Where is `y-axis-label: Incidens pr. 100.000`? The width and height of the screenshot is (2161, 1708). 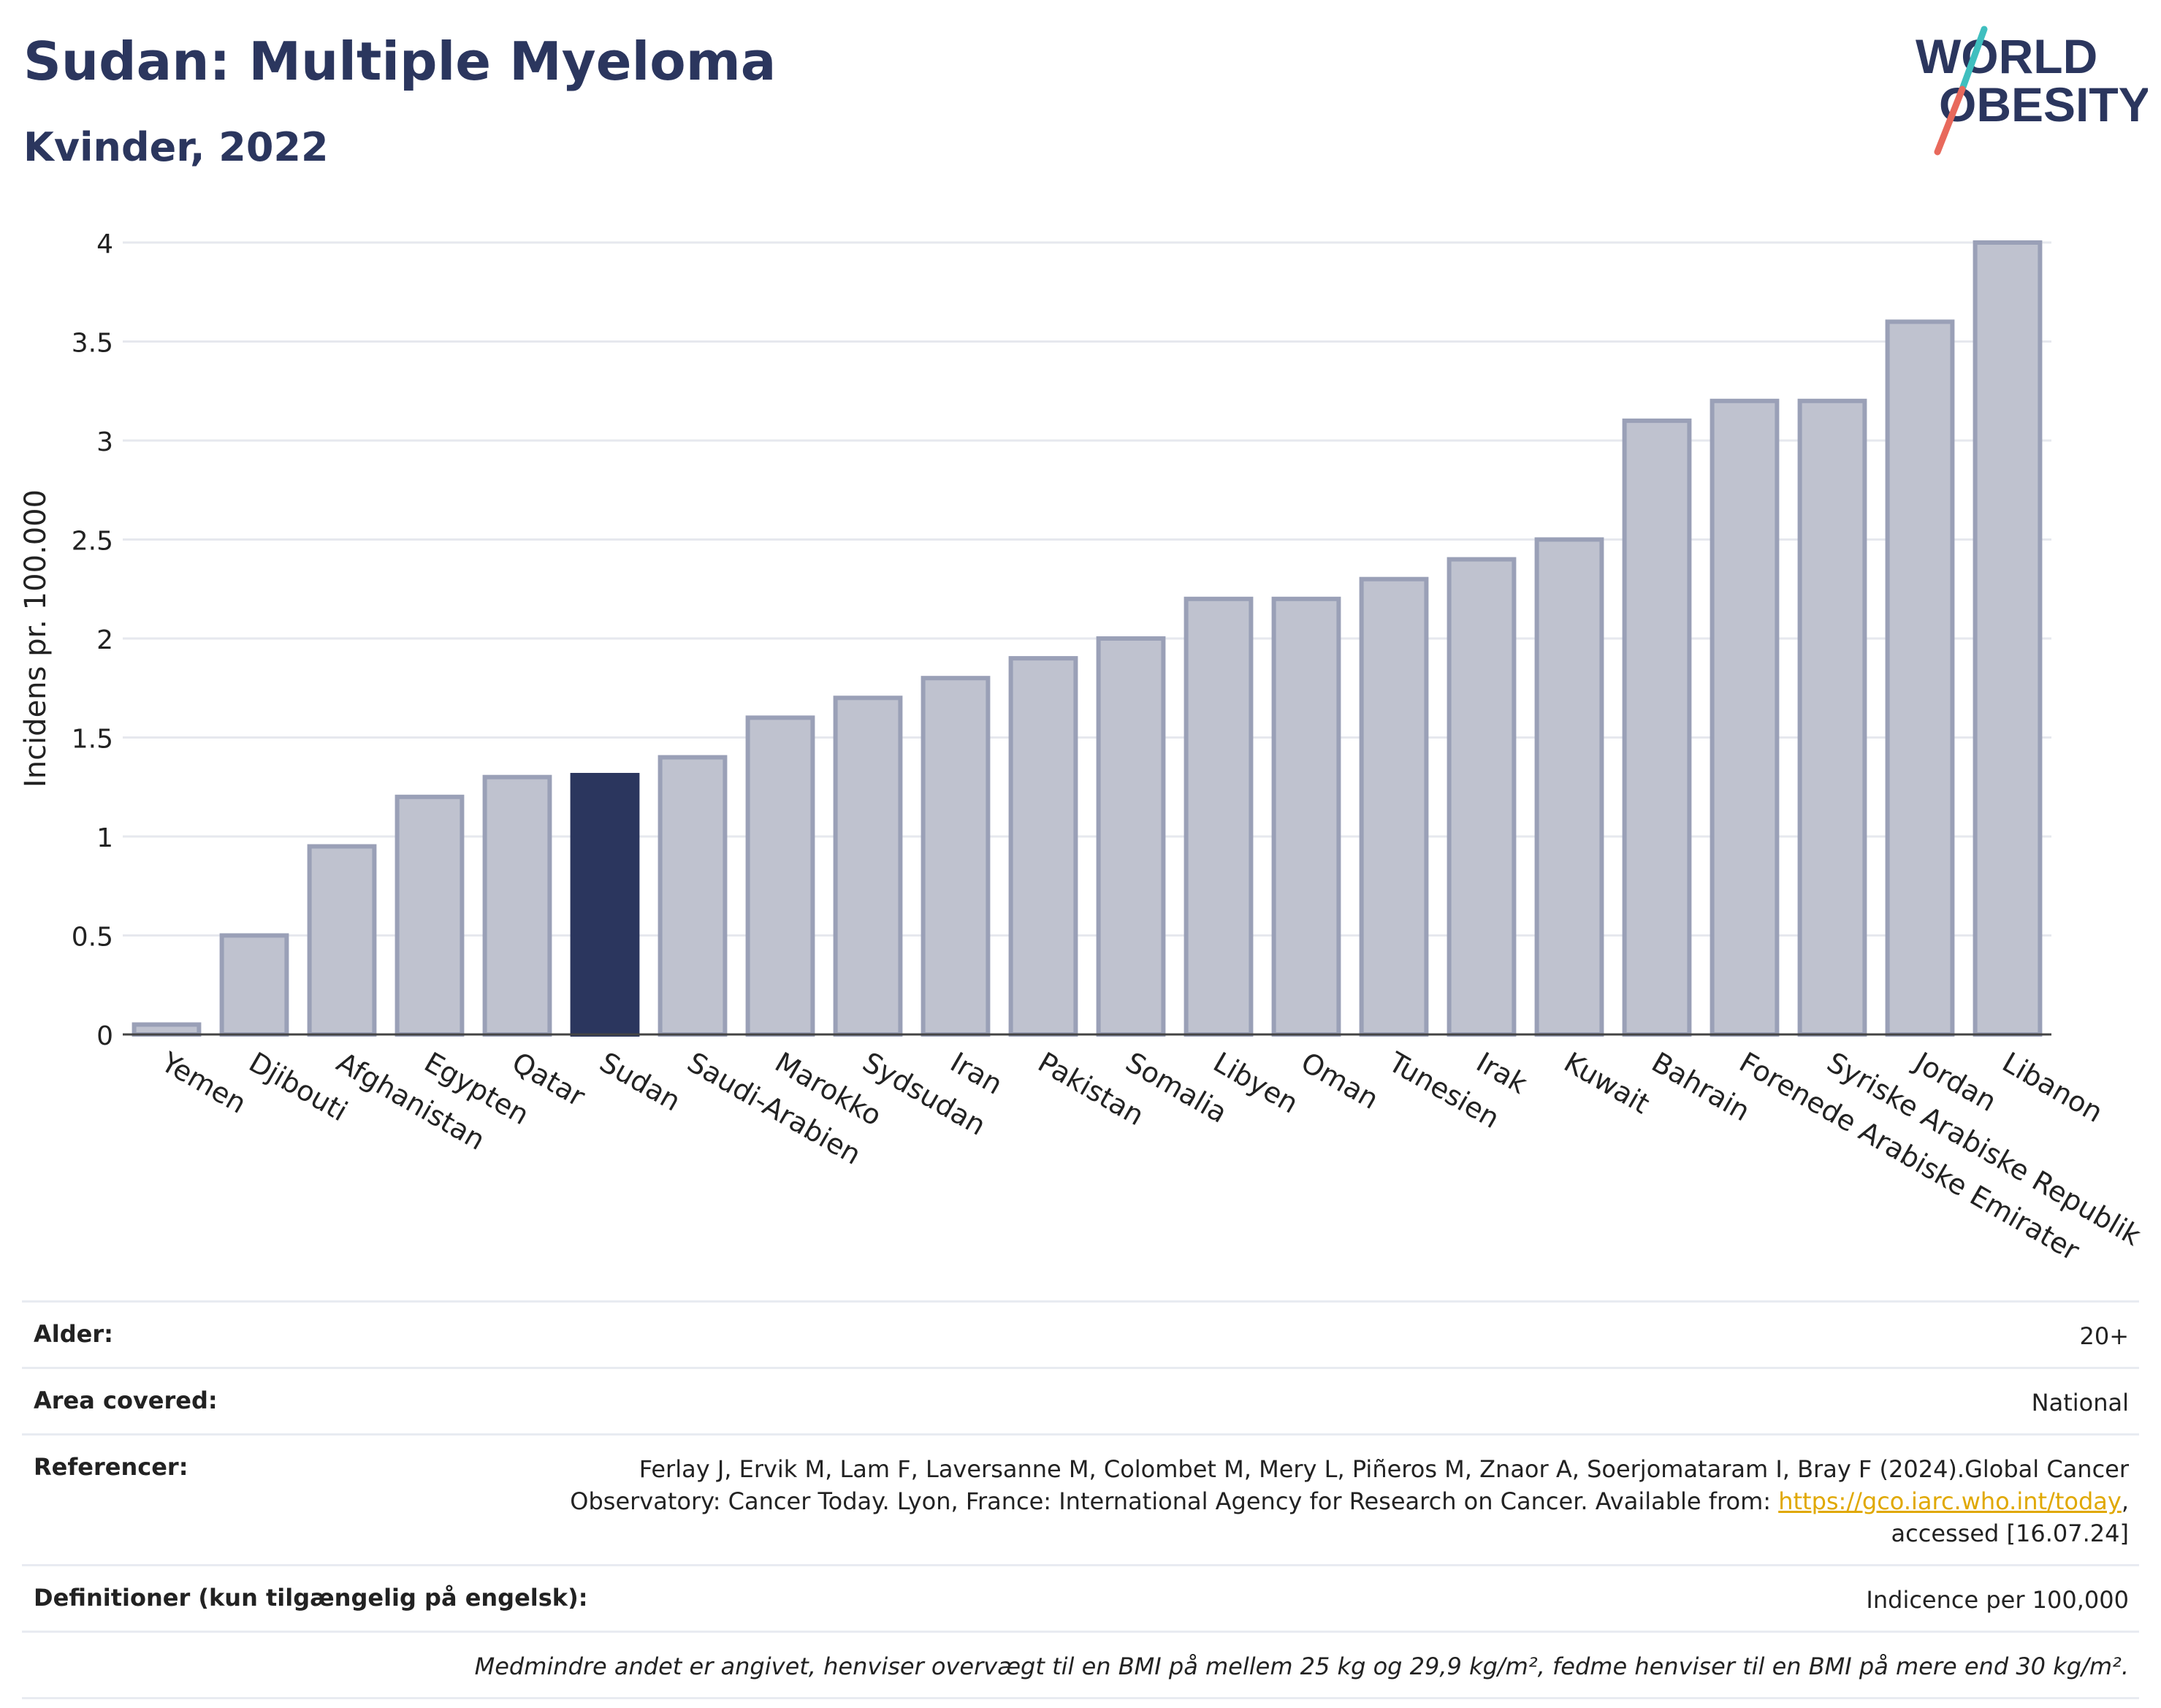 y-axis-label: Incidens pr. 100.000 is located at coordinates (36, 638).